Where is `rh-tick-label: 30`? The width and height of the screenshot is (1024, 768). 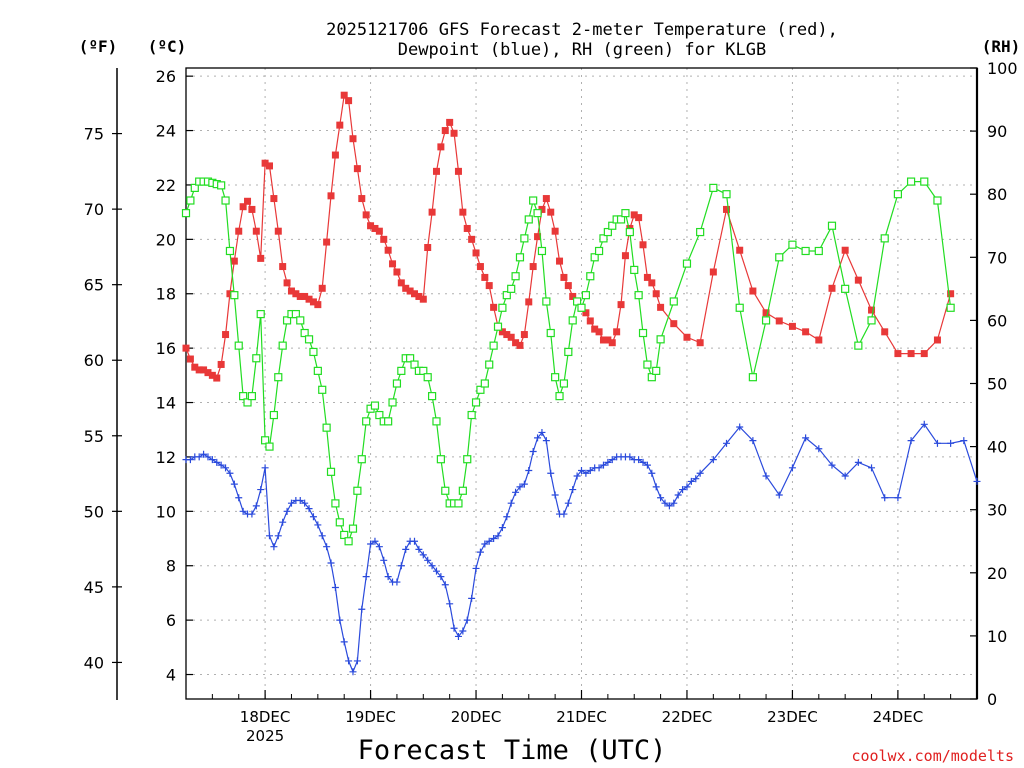
rh-tick-label: 30 is located at coordinates (997, 510).